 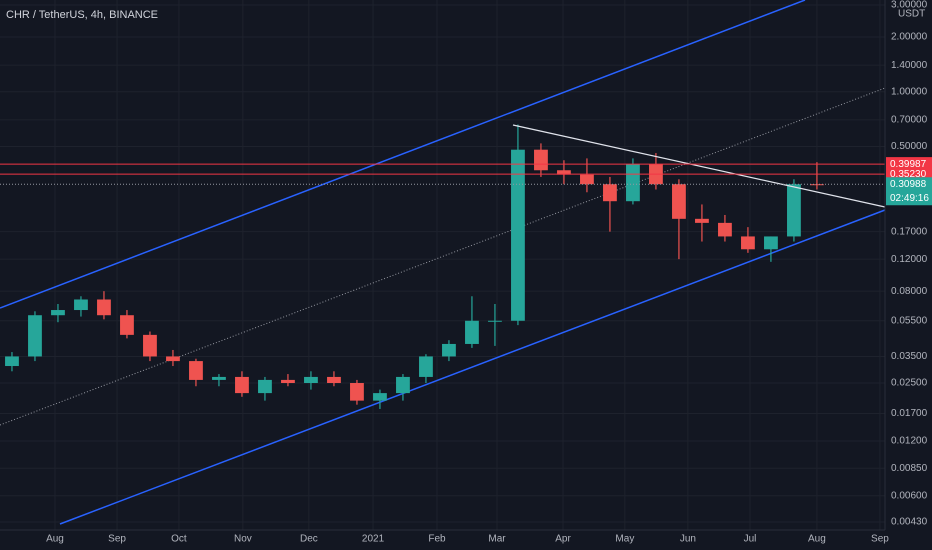 I want to click on currency: USDT, so click(x=911, y=14).